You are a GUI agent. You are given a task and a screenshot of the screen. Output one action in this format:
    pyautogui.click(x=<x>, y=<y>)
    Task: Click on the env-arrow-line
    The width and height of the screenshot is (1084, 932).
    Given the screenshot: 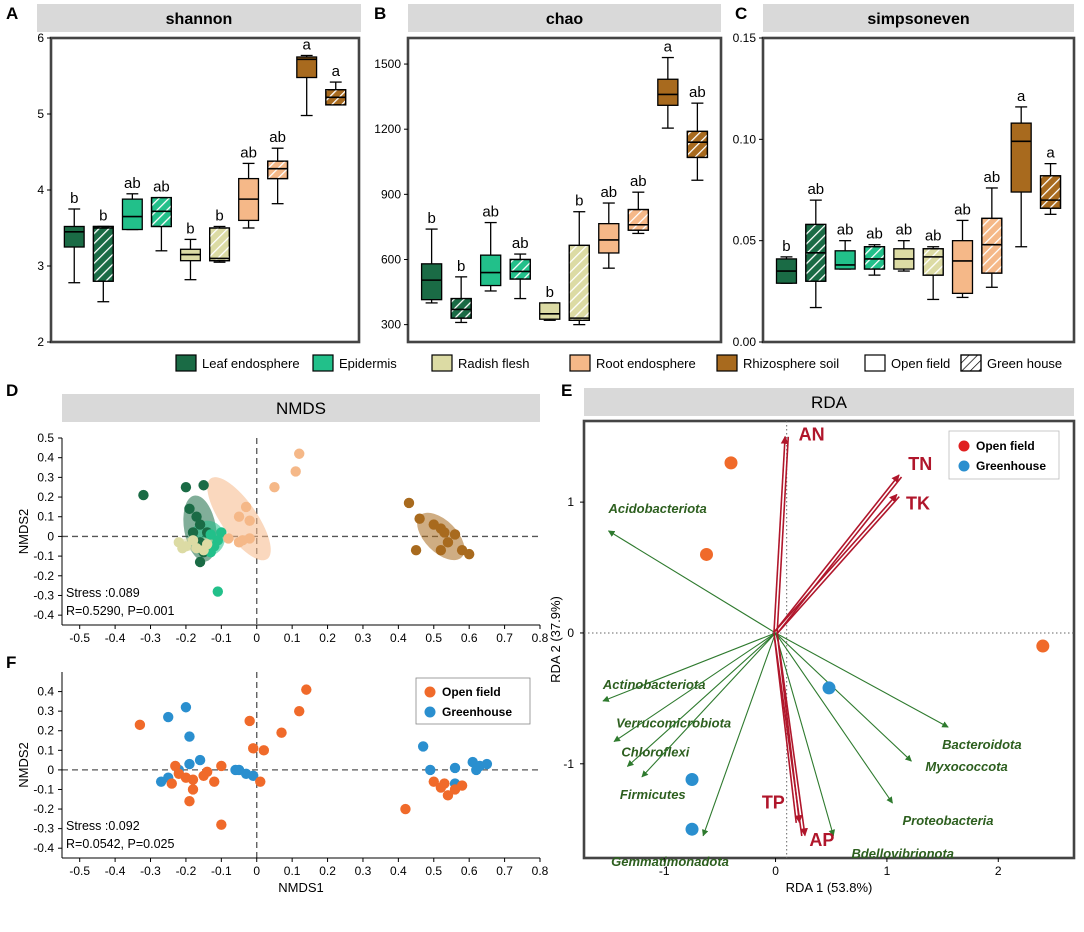 What is the action you would take?
    pyautogui.click(x=783, y=535)
    